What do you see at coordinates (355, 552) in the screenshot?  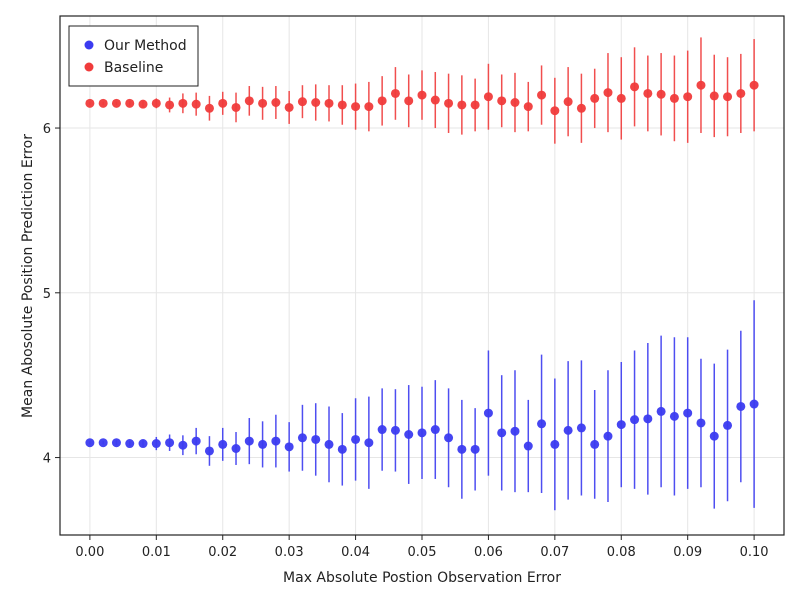 I see `x-tick-label: 0.04` at bounding box center [355, 552].